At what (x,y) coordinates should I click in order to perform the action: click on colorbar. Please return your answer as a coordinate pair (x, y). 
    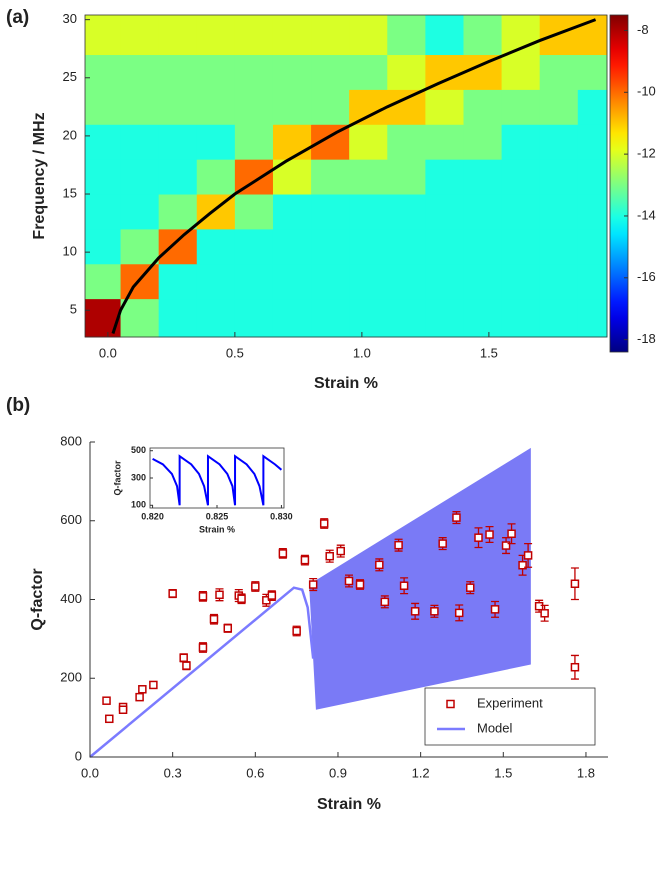
    Looking at the image, I should click on (619, 183).